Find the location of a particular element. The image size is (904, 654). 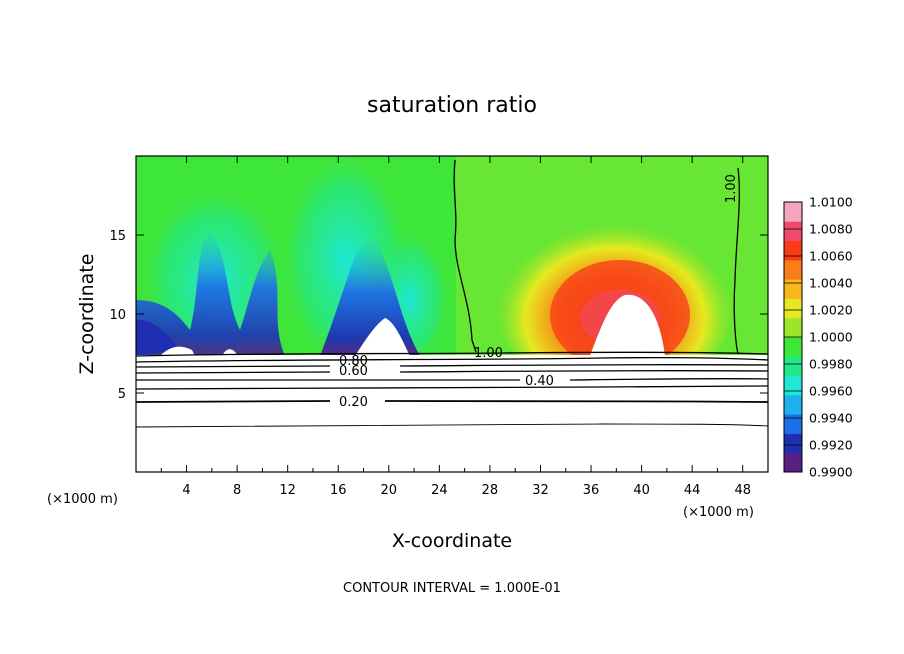

colorbar-tick-label: 1.0100 is located at coordinates (831, 202).